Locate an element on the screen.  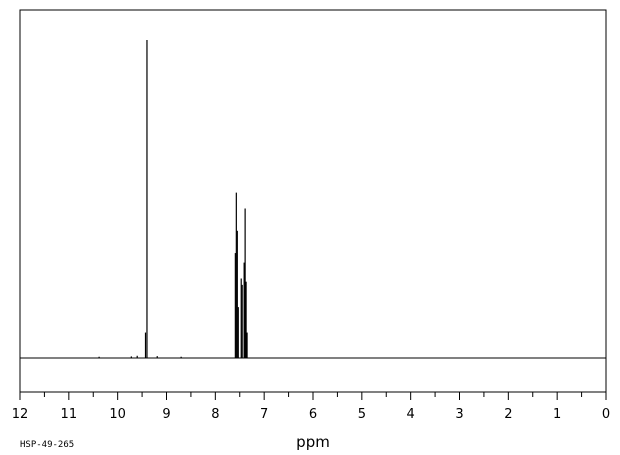
x-tick-label: 4 is located at coordinates (411, 414).